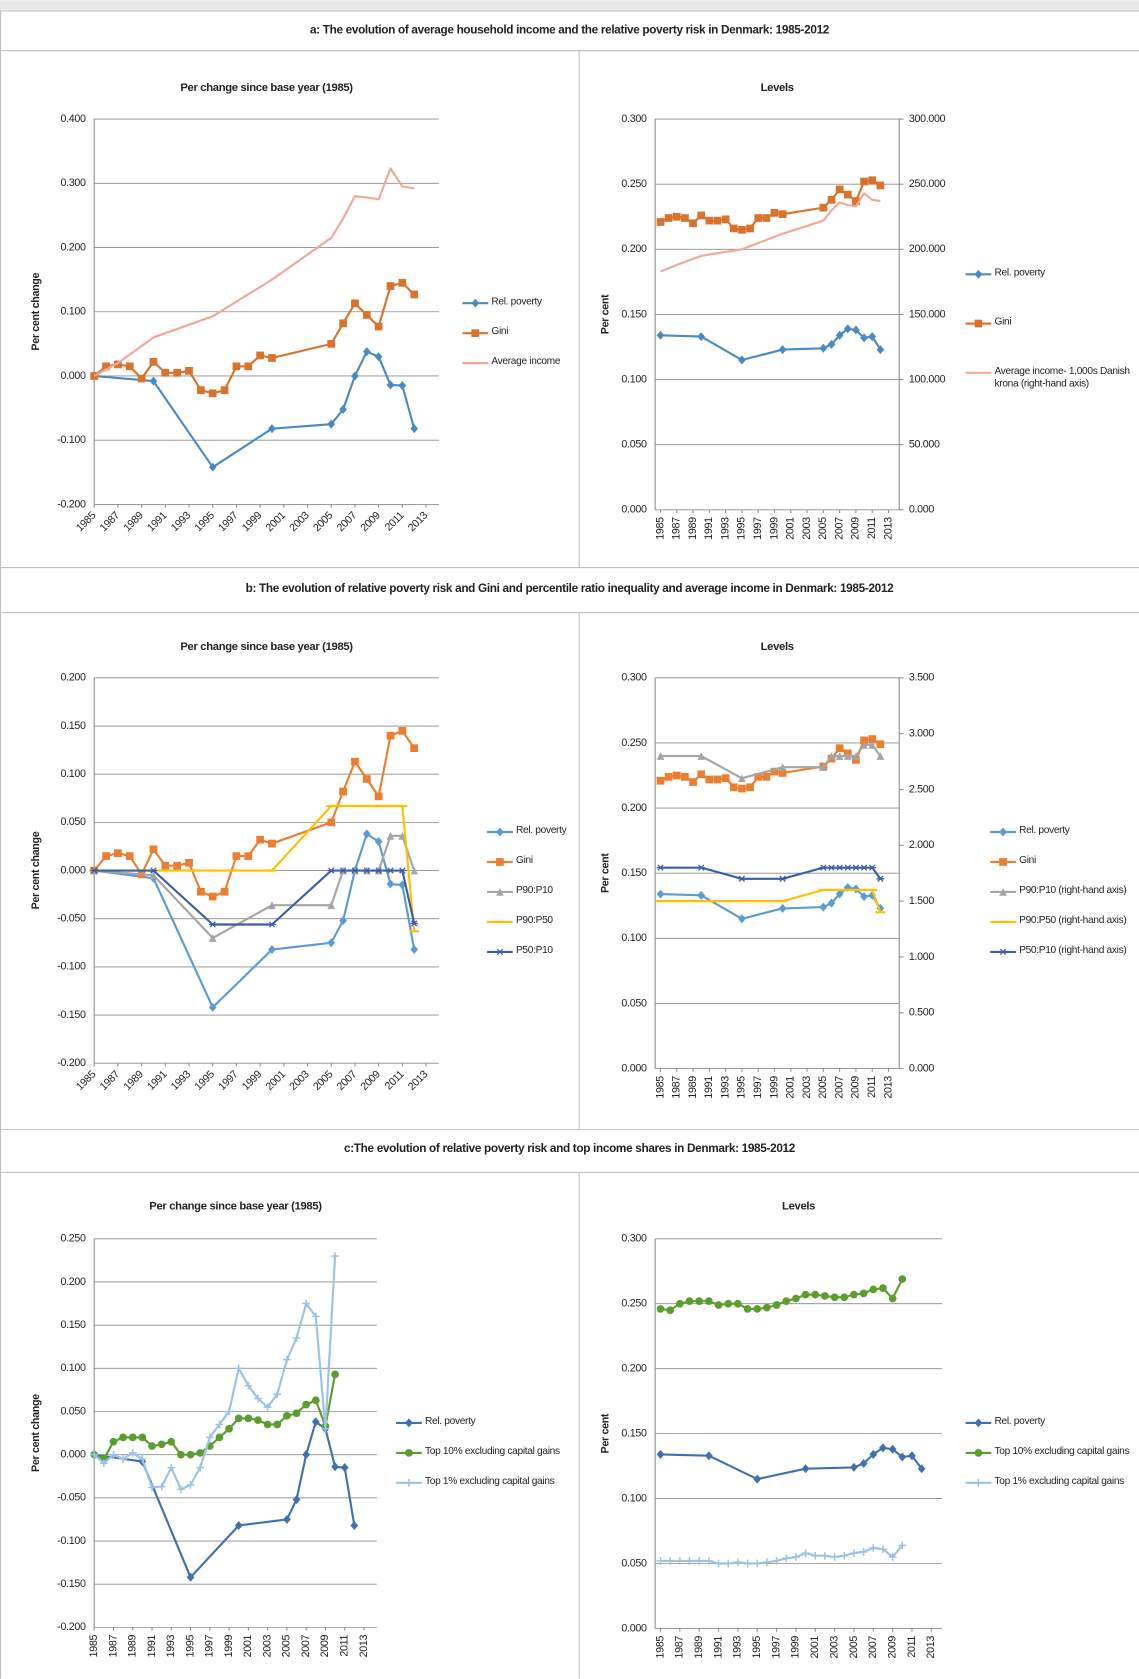 This screenshot has height=1679, width=1139. I want to click on x-tick-label: 2001, so click(791, 528).